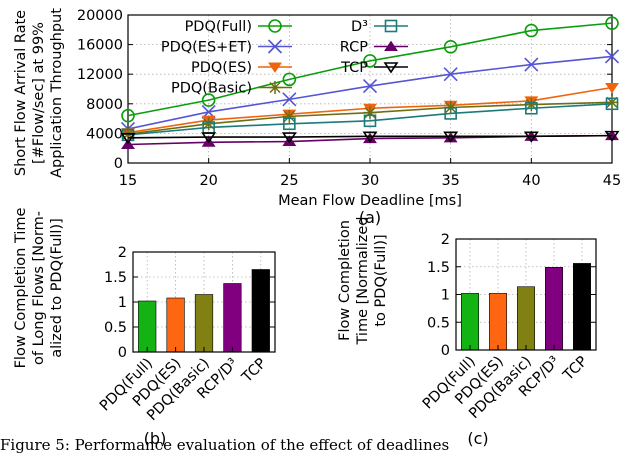 The height and width of the screenshot is (456, 634). I want to click on legend-label: PDQ(ES), so click(221, 68).